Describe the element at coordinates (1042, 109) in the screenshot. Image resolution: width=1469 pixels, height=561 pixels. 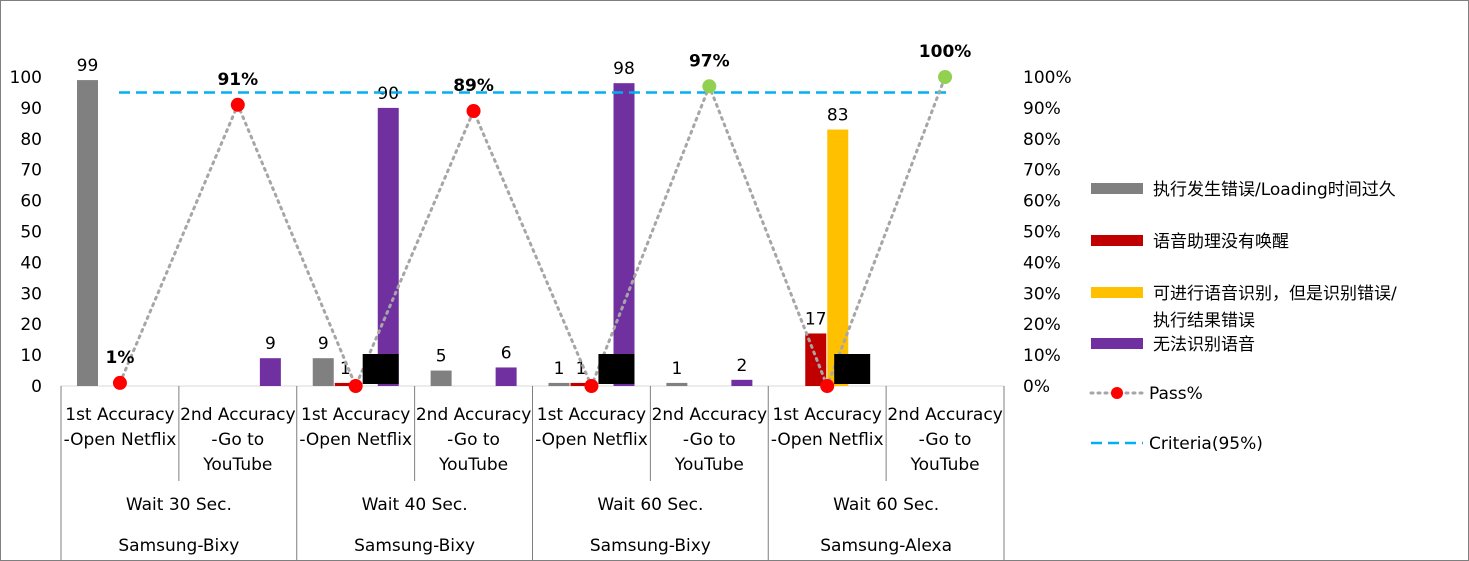
I see `right-axis-tick-label: 90%` at that location.